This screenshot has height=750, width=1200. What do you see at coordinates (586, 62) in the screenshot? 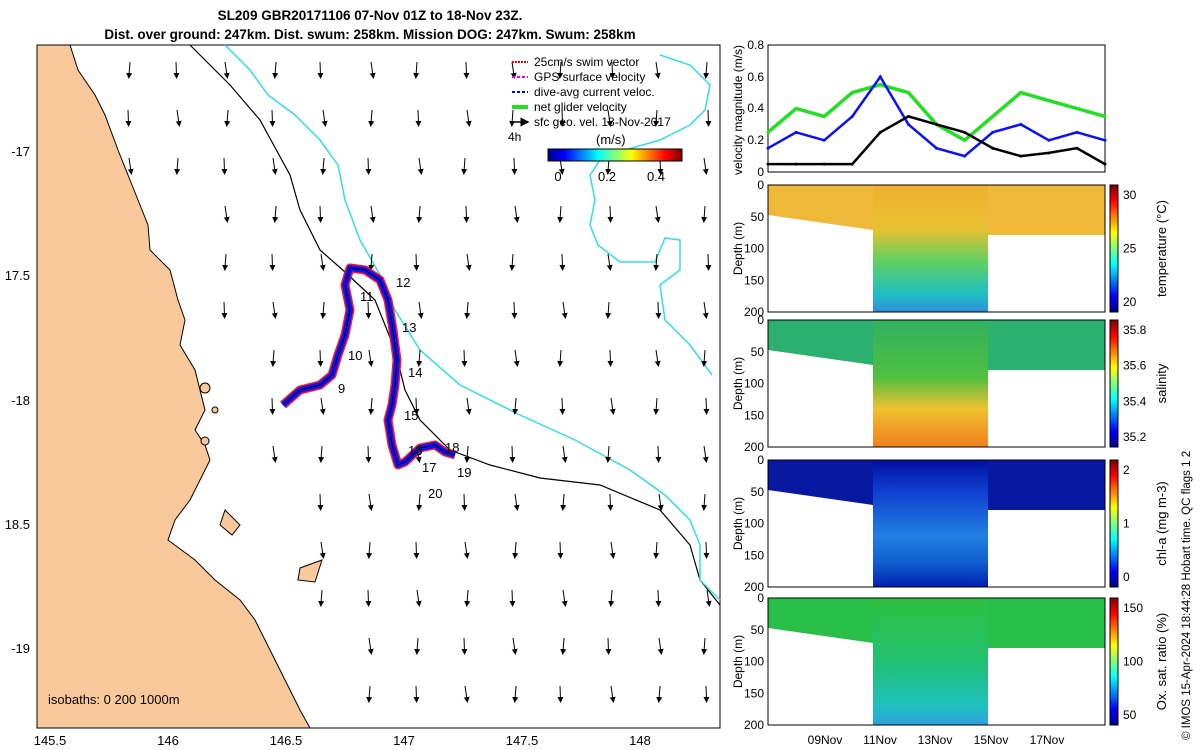
I see `legend-item: 25cm/s swim vector` at bounding box center [586, 62].